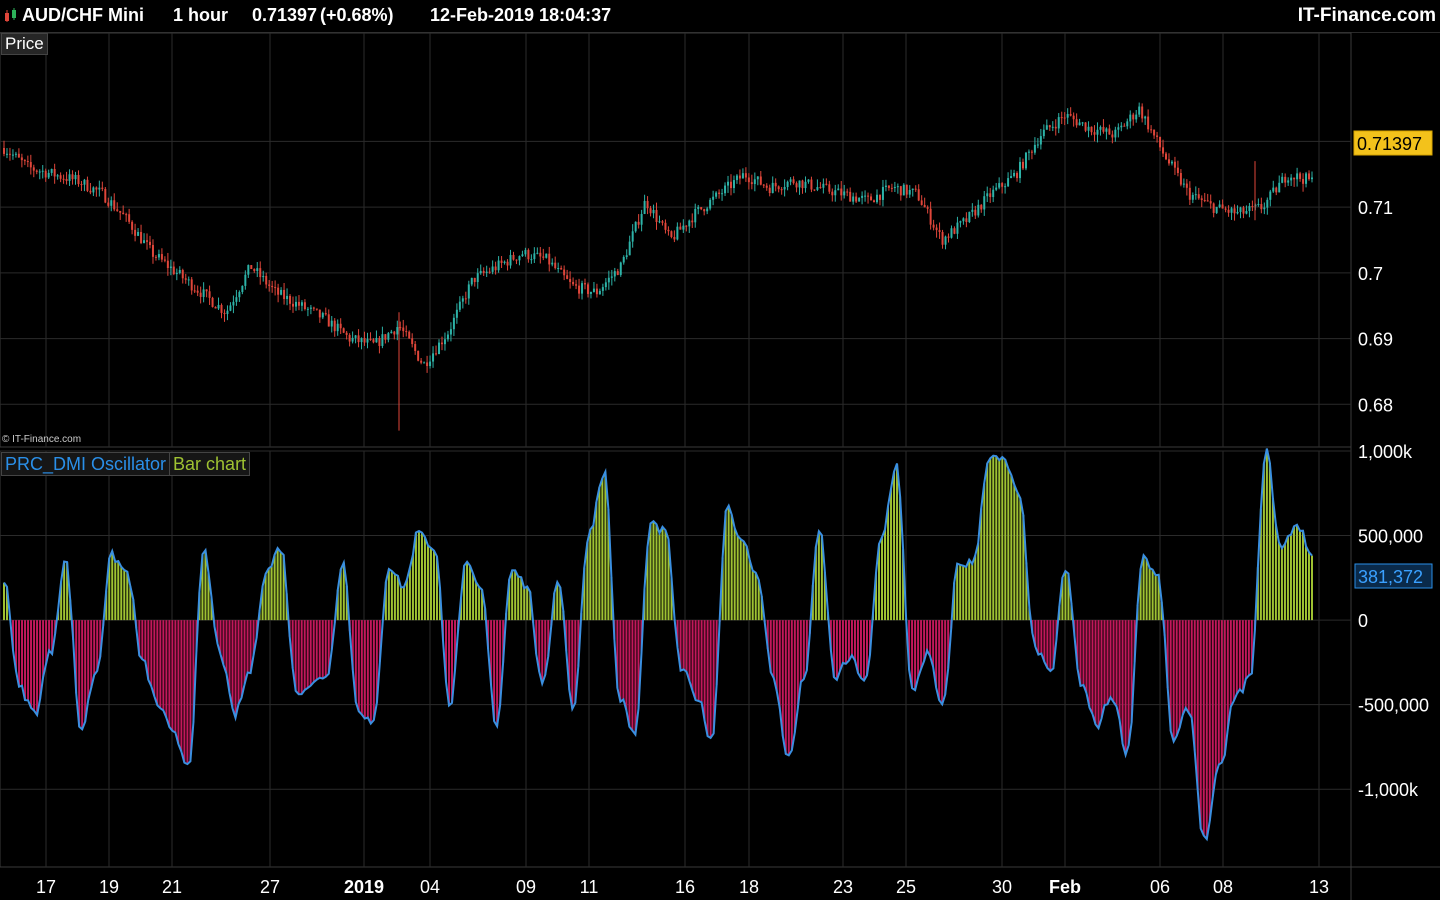  What do you see at coordinates (1375, 405) in the screenshot?
I see `price-tick-label: 0.68` at bounding box center [1375, 405].